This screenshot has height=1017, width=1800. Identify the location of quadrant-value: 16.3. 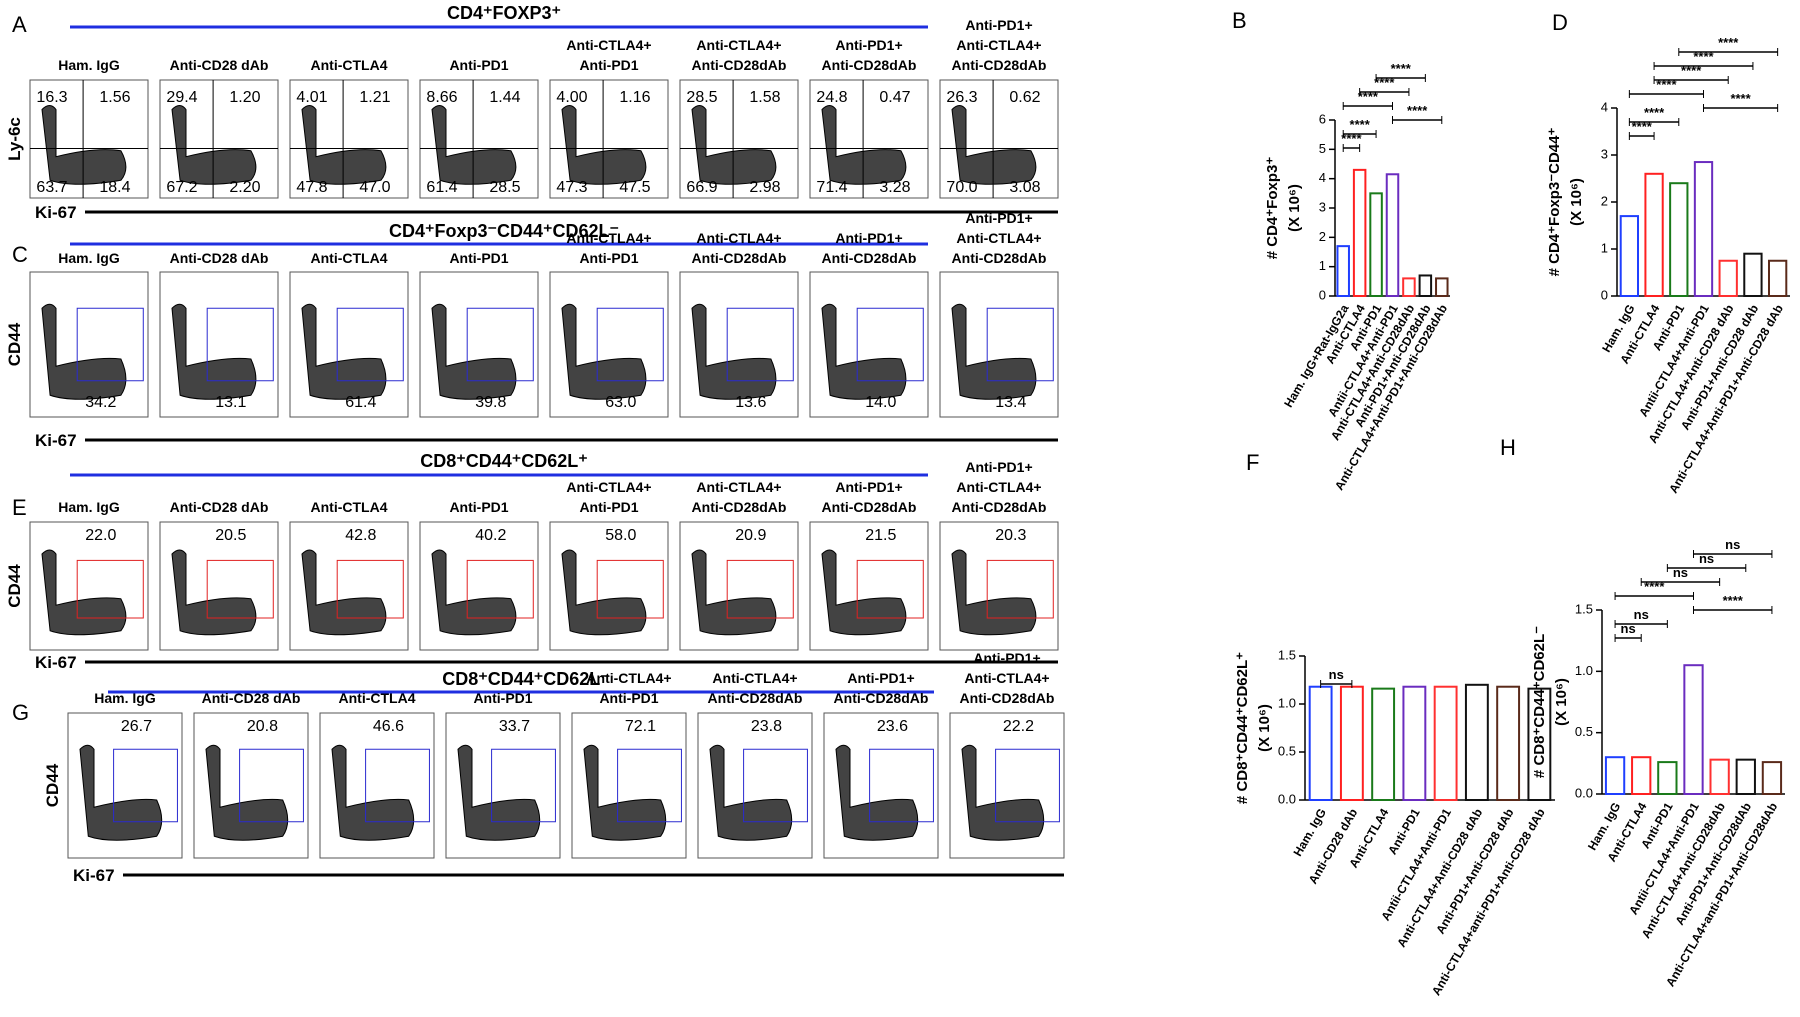
(51, 97).